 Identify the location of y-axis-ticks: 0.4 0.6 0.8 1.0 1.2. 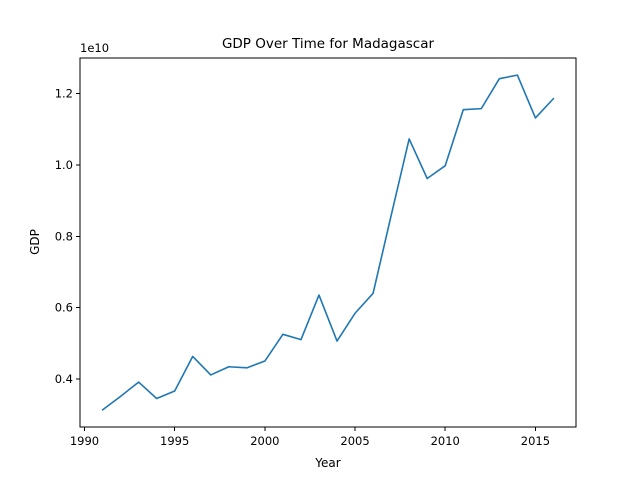
(67, 236).